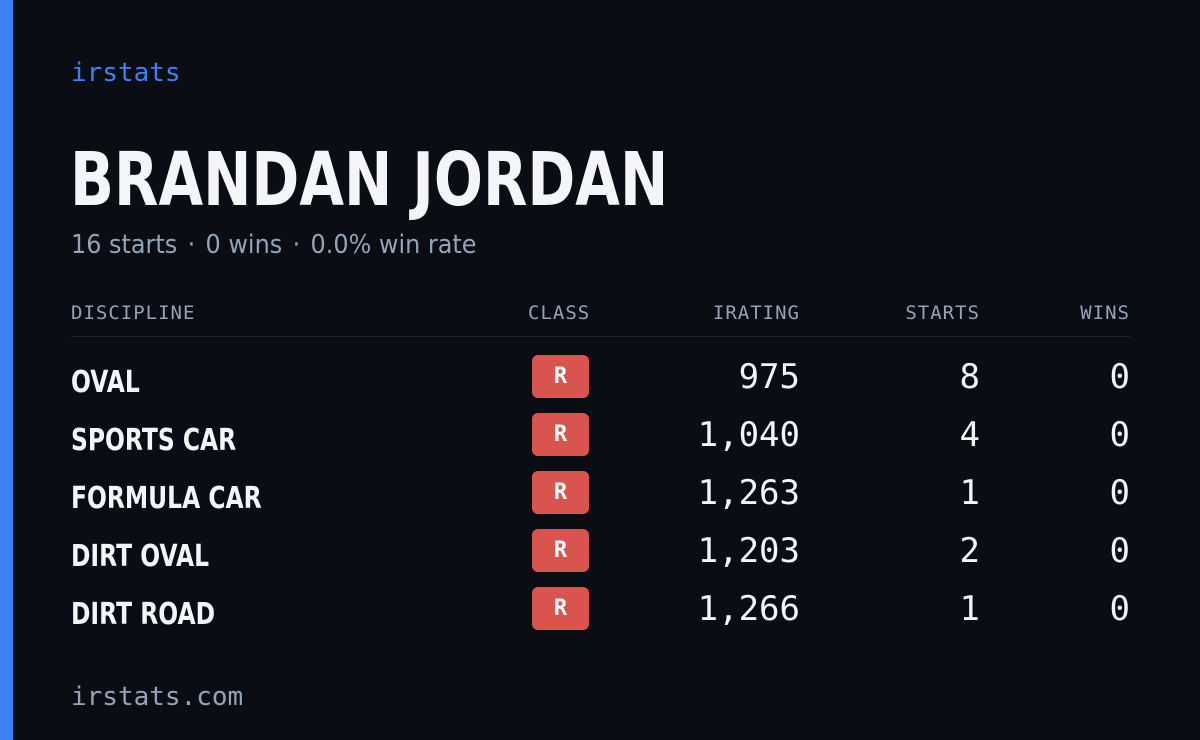 The image size is (1200, 740). I want to click on table-row: SPORTS CAR R 1,040 4 0, so click(600, 440).